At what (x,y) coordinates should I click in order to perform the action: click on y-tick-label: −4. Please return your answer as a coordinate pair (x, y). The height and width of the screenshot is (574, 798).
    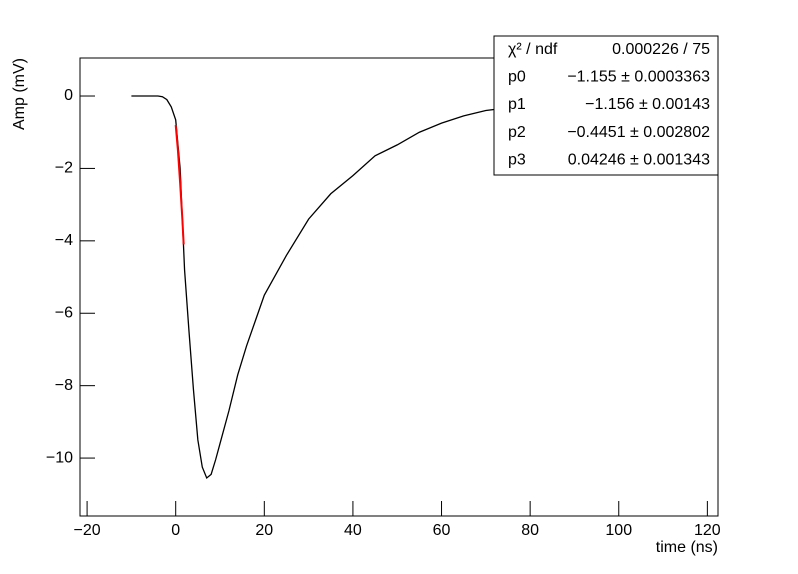
    Looking at the image, I should click on (64, 240).